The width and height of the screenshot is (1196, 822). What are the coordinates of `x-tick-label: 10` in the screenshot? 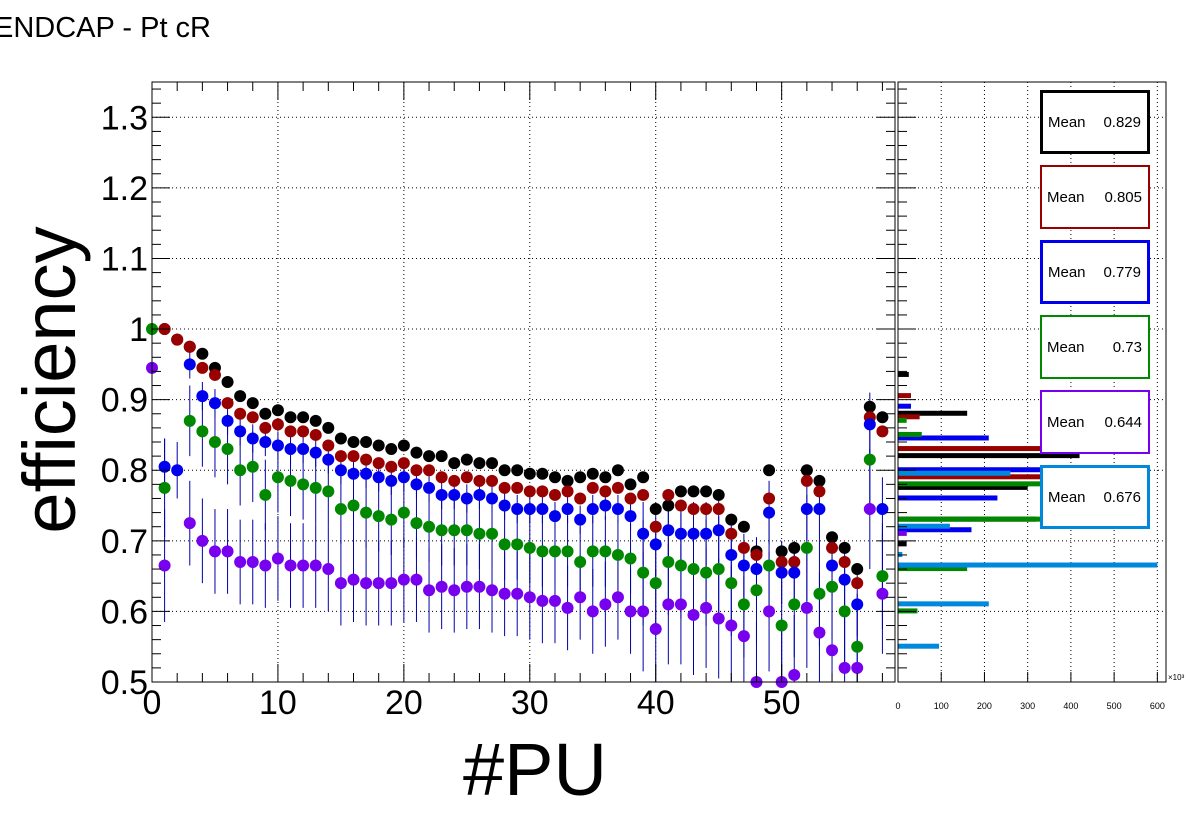 It's located at (278, 703).